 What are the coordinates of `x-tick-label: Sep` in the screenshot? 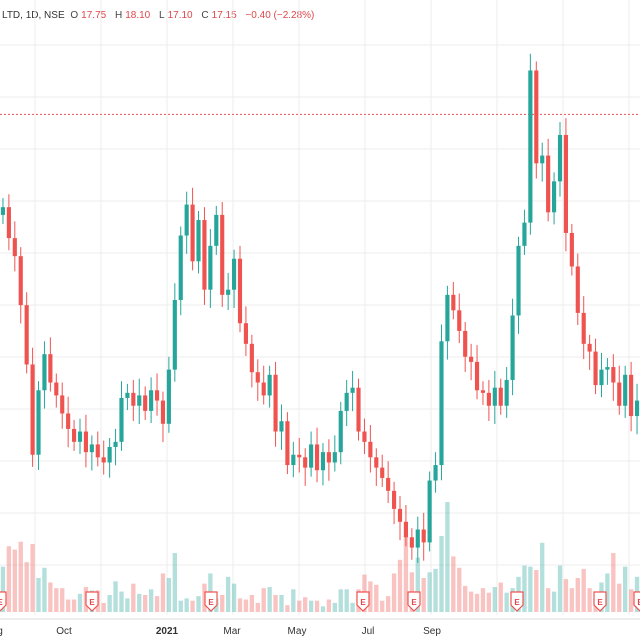 It's located at (432, 631).